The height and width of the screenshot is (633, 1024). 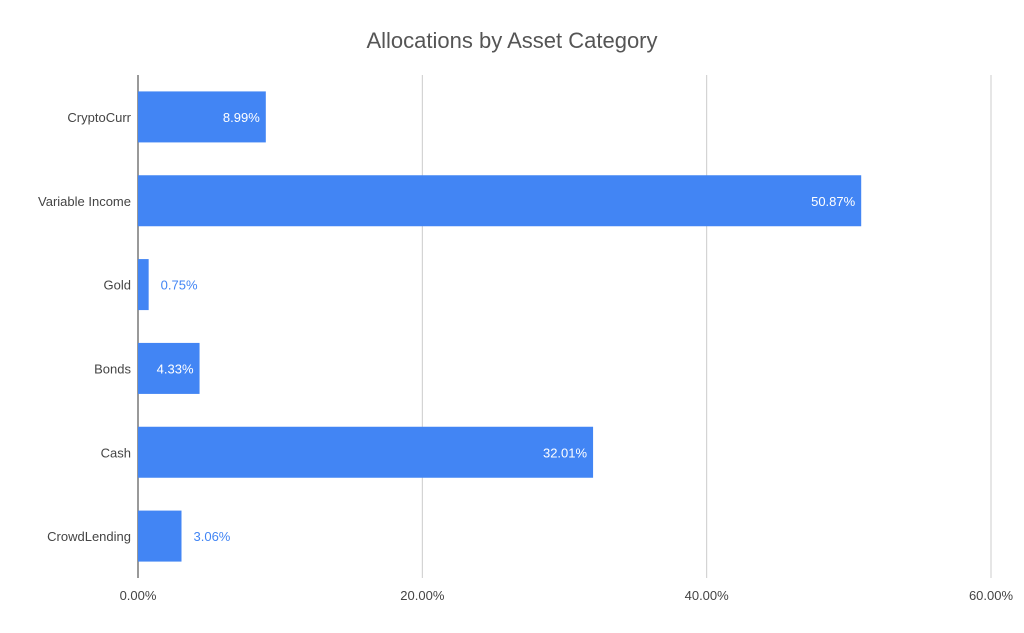 What do you see at coordinates (212, 536) in the screenshot?
I see `data-label: 3.06%` at bounding box center [212, 536].